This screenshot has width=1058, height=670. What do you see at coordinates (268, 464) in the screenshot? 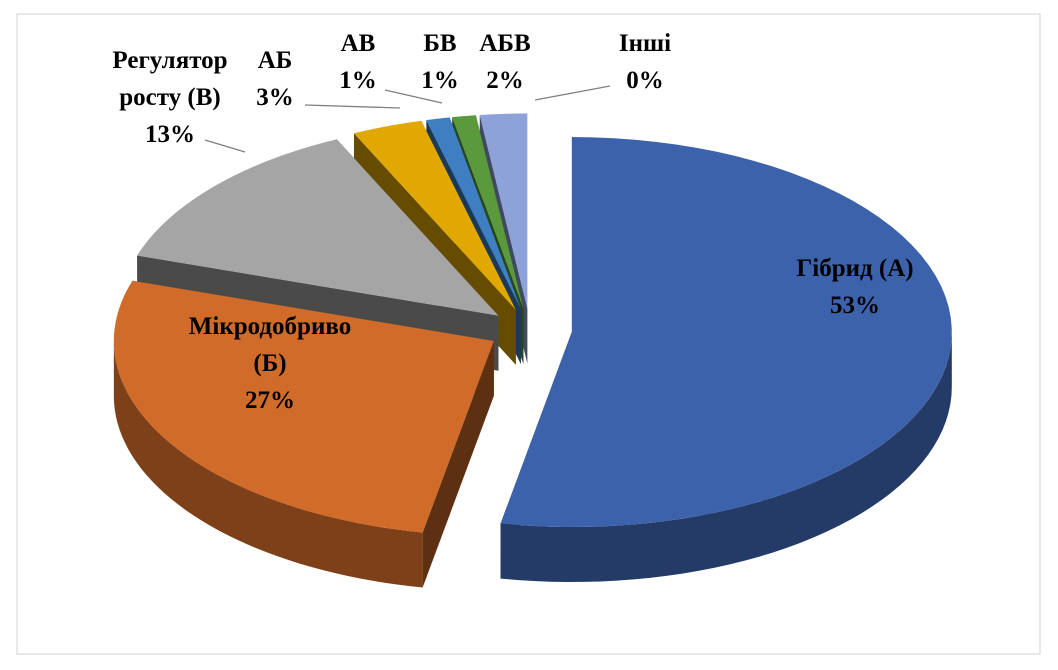
I see `slice-side` at bounding box center [268, 464].